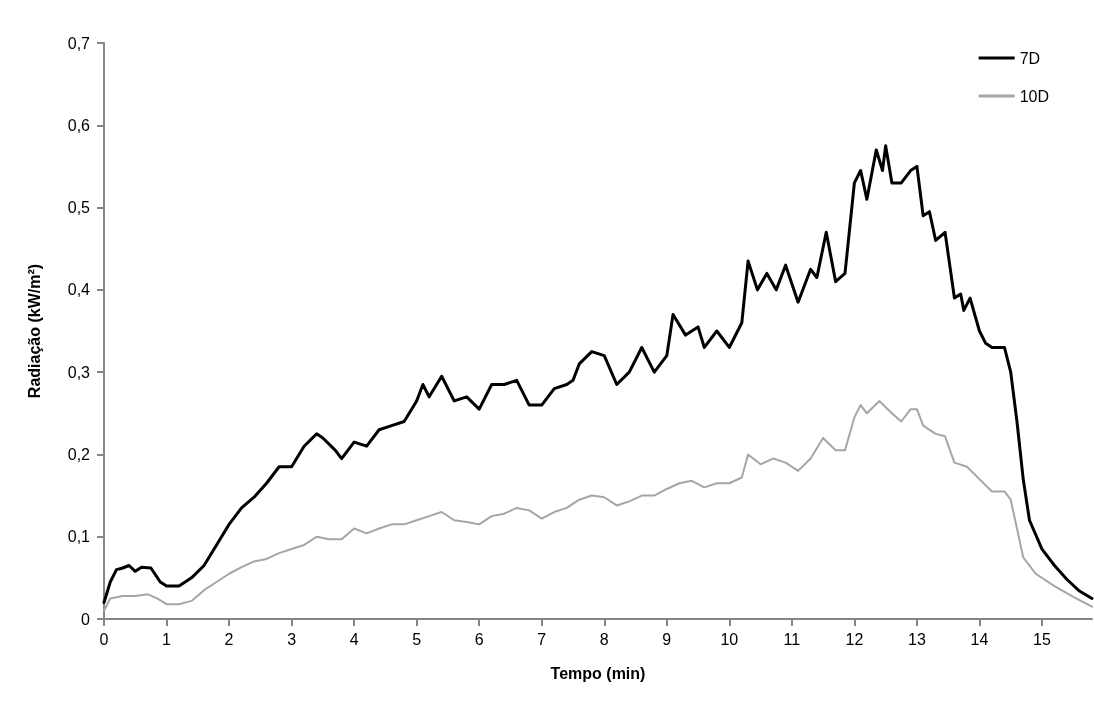  I want to click on y-tick-label: 0,3, so click(79, 372).